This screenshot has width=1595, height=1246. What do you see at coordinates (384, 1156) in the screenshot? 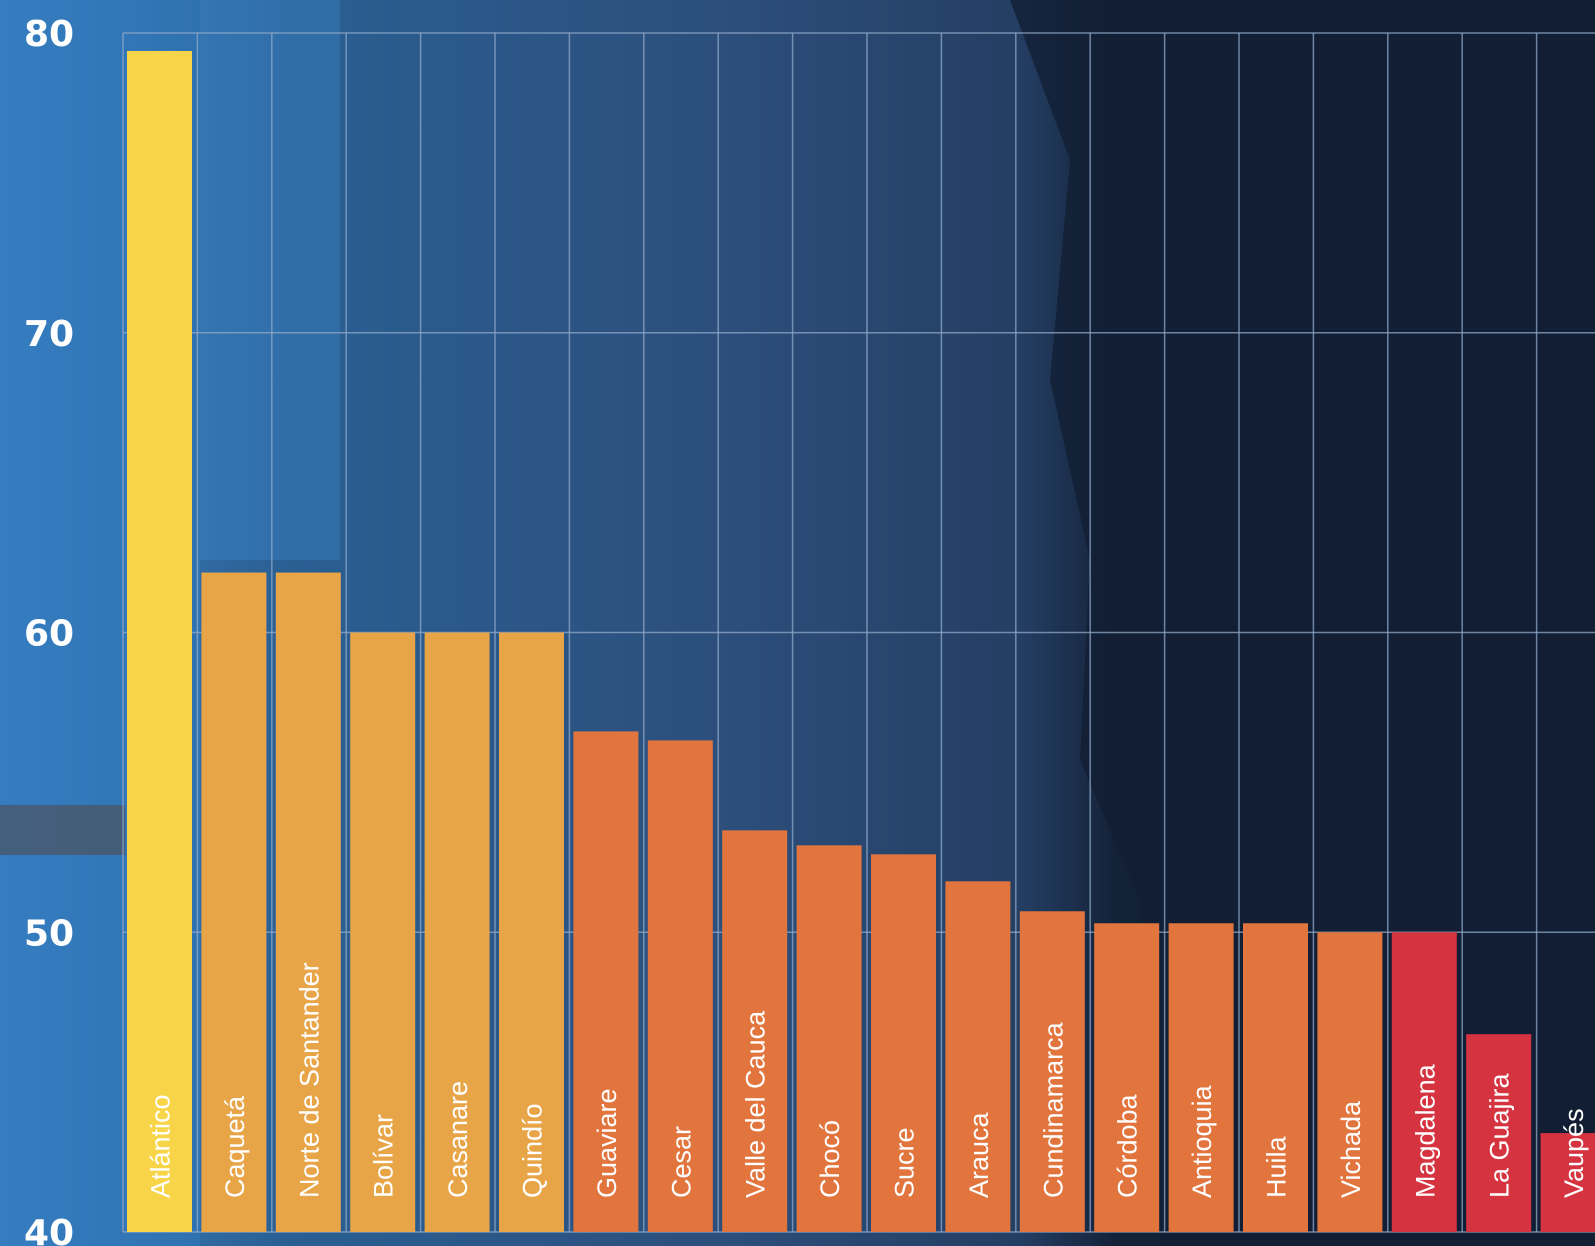
I see `bar-label-3: Bolívar` at bounding box center [384, 1156].